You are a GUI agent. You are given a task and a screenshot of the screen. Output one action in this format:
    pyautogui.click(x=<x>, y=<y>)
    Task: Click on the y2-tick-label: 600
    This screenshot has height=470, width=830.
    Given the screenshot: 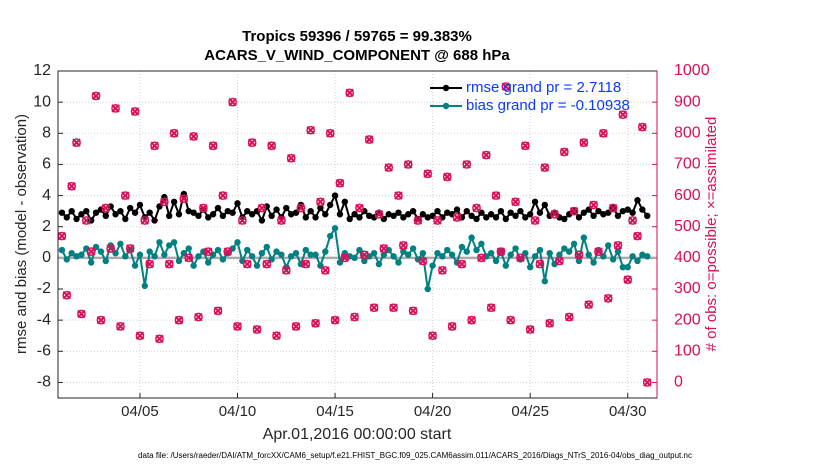 What is the action you would take?
    pyautogui.click(x=687, y=195)
    